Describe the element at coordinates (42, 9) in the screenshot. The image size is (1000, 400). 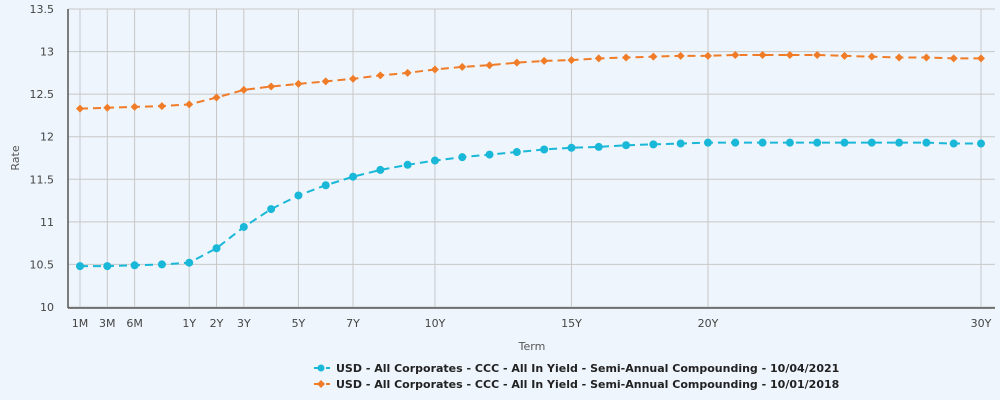
I see `y-tick-label: 13.5` at that location.